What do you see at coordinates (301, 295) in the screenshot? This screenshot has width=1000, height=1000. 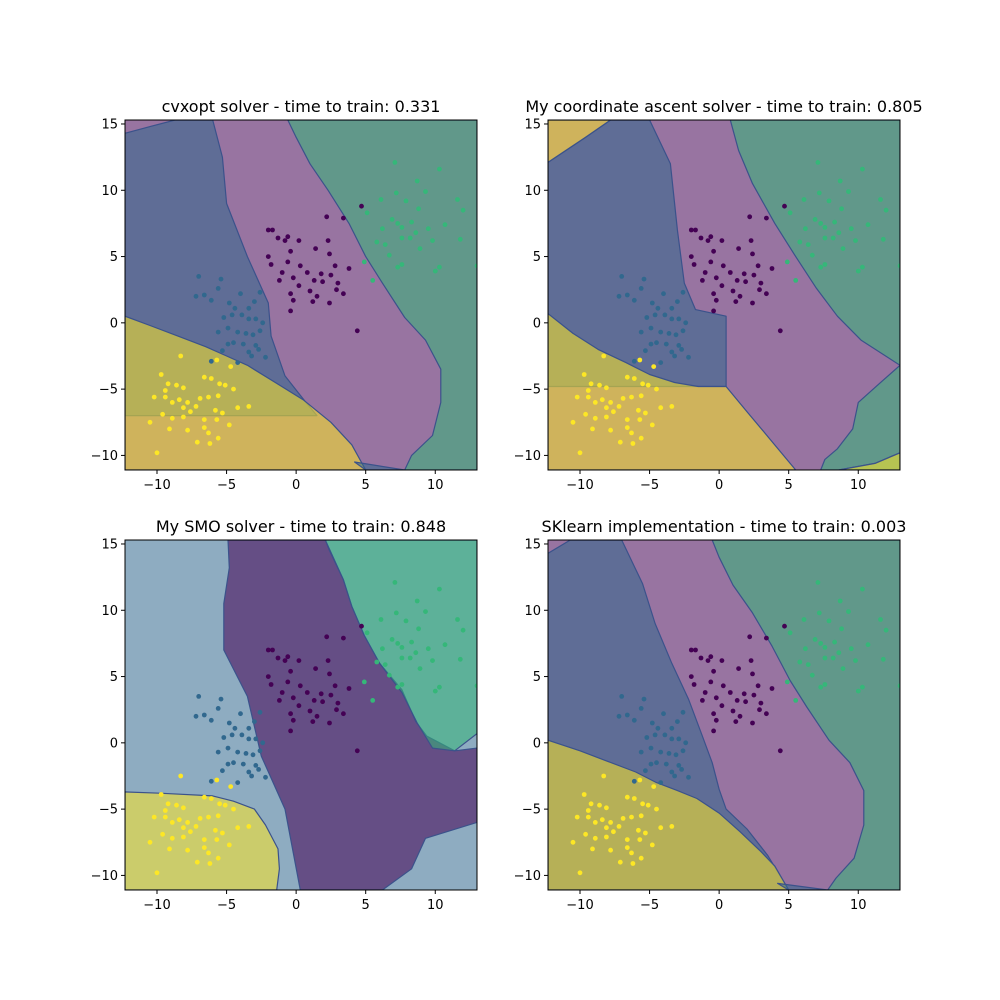 I see `decision-regions` at bounding box center [301, 295].